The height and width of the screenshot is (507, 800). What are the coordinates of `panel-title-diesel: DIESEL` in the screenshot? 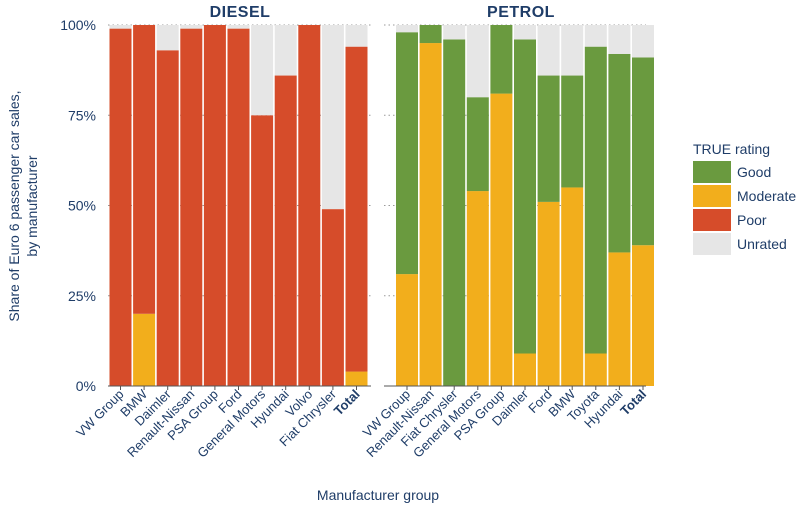 It's located at (240, 12).